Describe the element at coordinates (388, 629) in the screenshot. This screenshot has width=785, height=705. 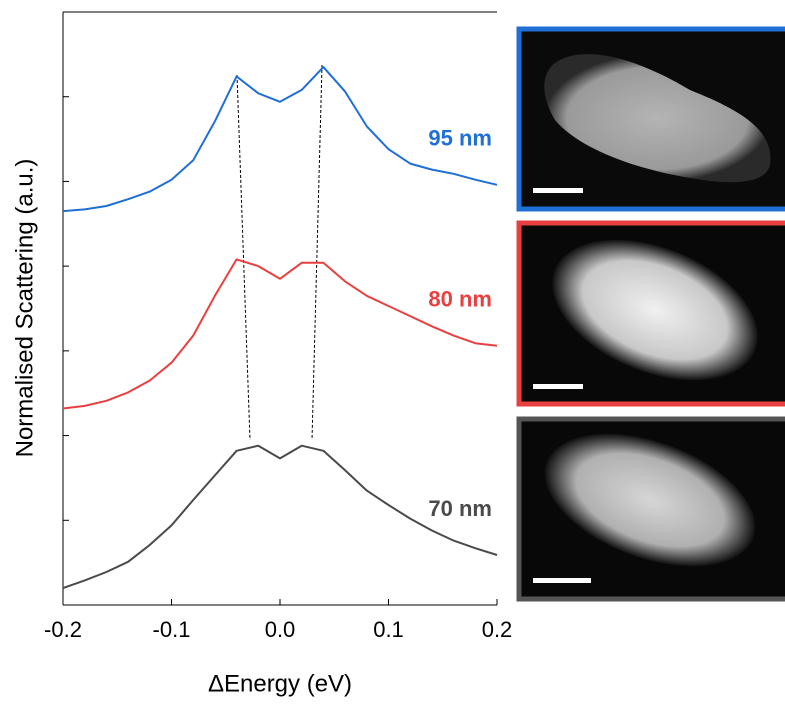
I see `x-tick-label: 0.1` at that location.